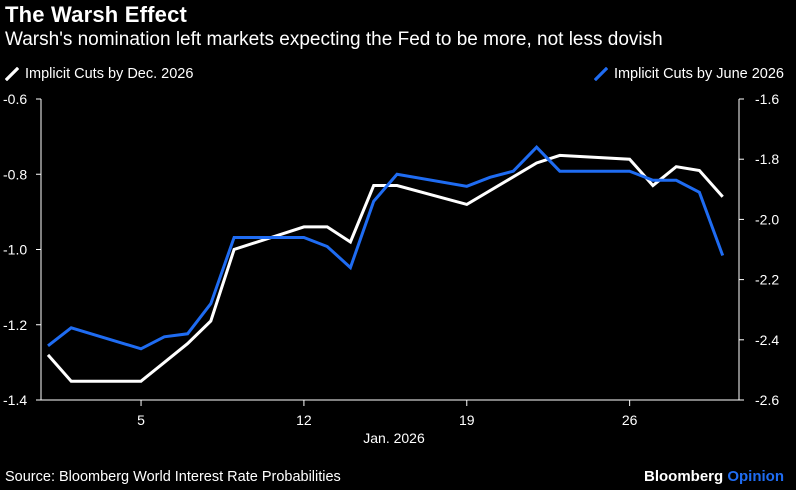  I want to click on x-tick-label: 5, so click(141, 420).